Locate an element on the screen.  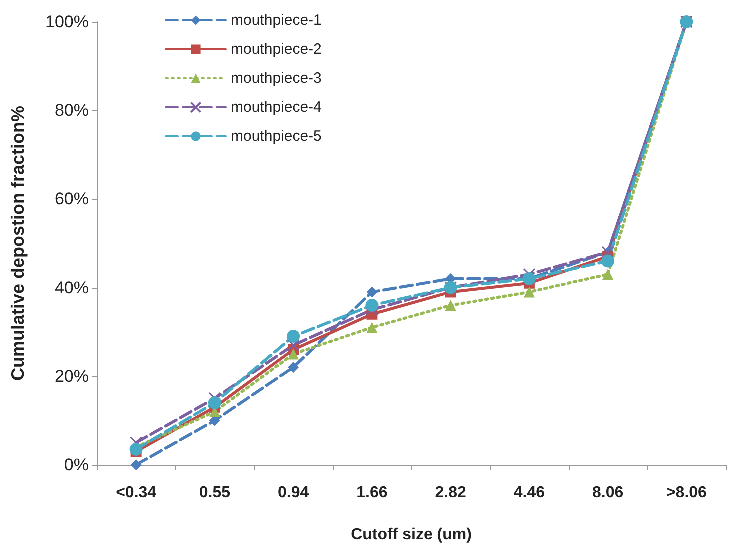
legend-label: mouthpiece-5 is located at coordinates (276, 136).